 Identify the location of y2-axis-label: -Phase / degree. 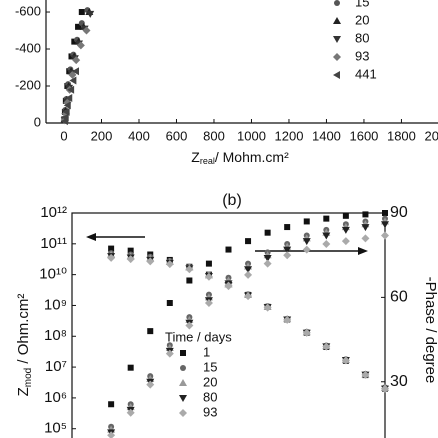
(430, 330).